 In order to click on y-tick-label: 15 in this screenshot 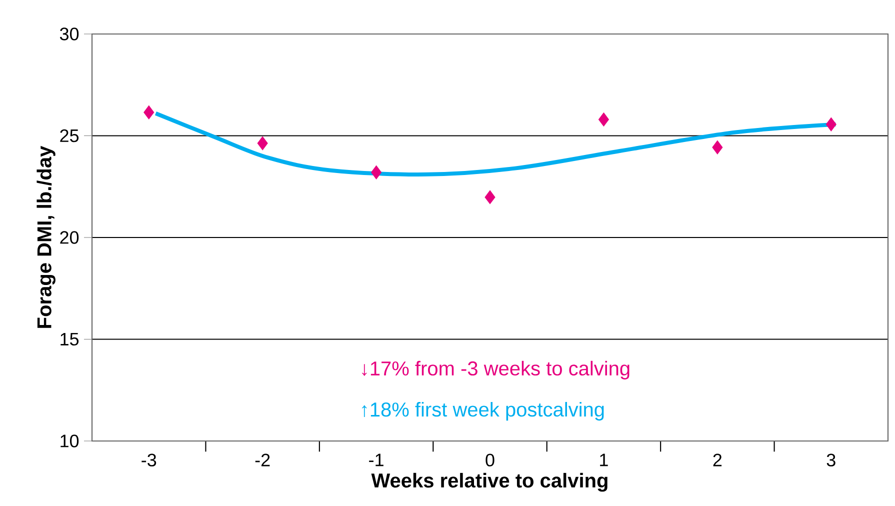, I will do `click(69, 339)`.